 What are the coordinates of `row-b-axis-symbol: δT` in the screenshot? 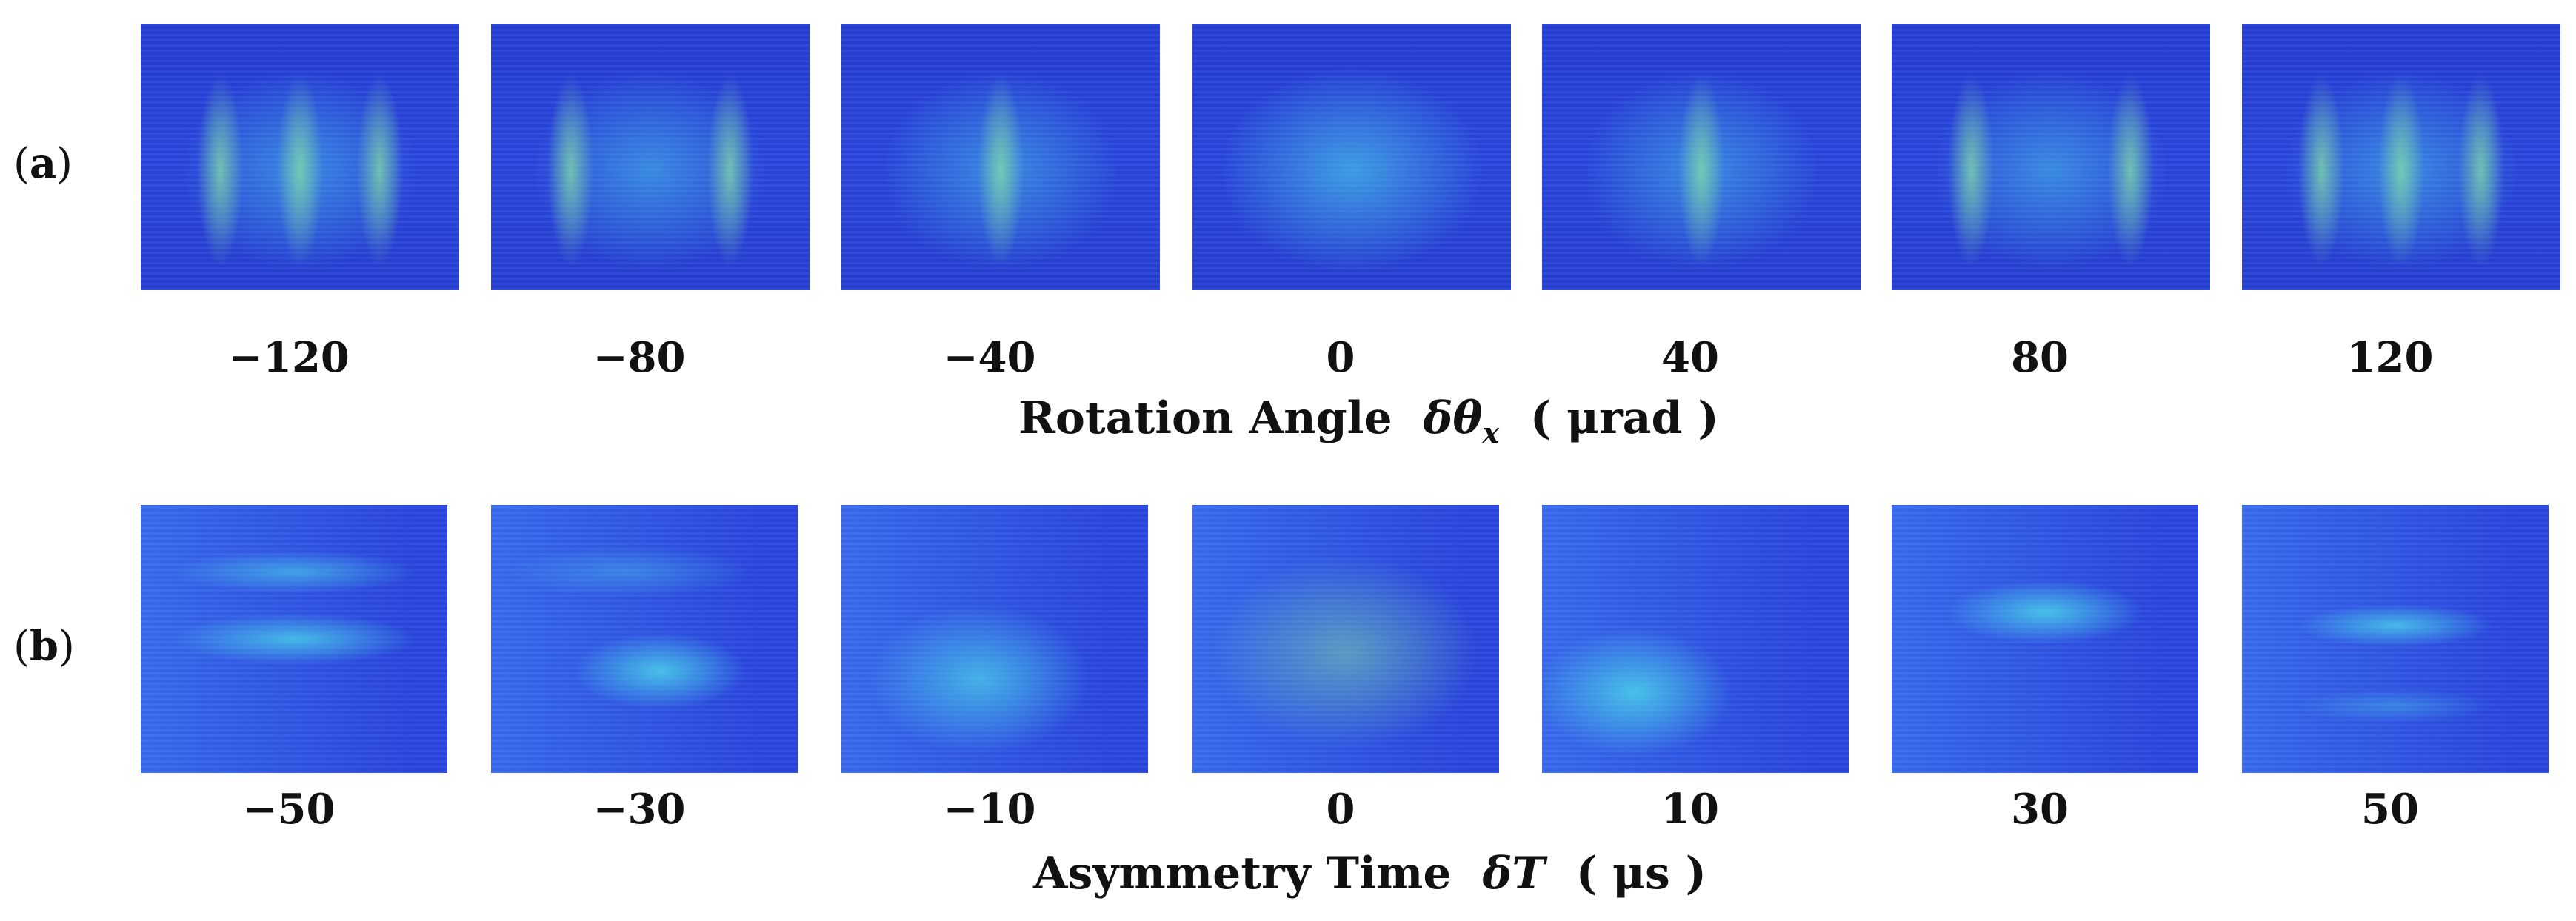 It's located at (1513, 874).